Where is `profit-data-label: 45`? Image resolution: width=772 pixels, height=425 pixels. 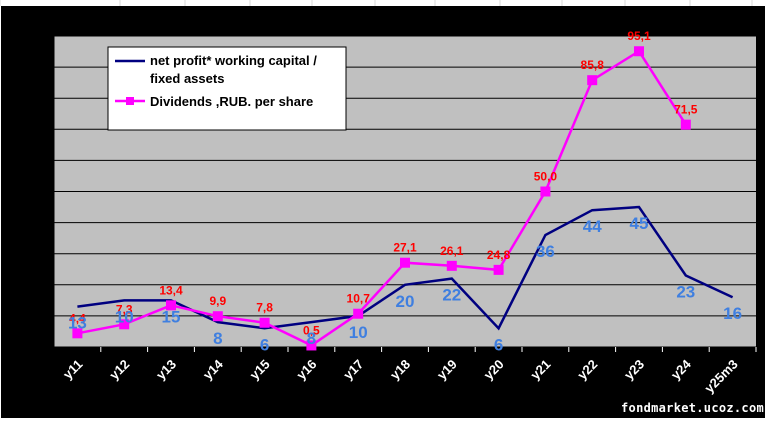
profit-data-label: 45 is located at coordinates (639, 223).